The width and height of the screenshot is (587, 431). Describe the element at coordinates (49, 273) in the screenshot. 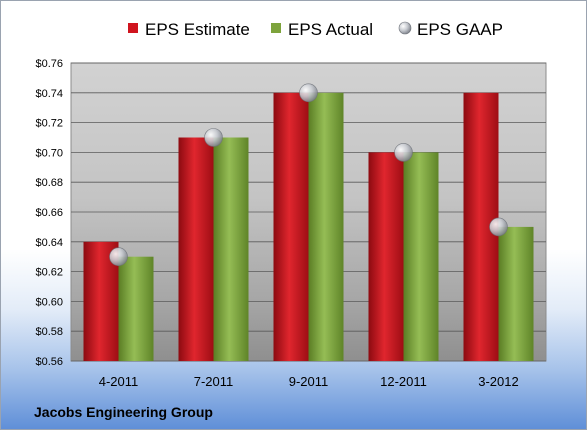

I see `y-tick-label: $0.62` at that location.